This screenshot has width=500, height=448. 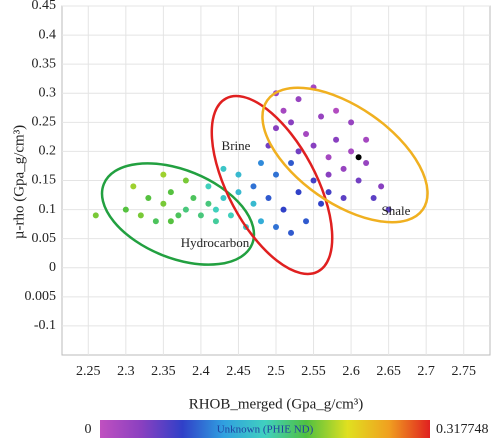 I want to click on x-tick-label: 2.5, so click(x=276, y=371).